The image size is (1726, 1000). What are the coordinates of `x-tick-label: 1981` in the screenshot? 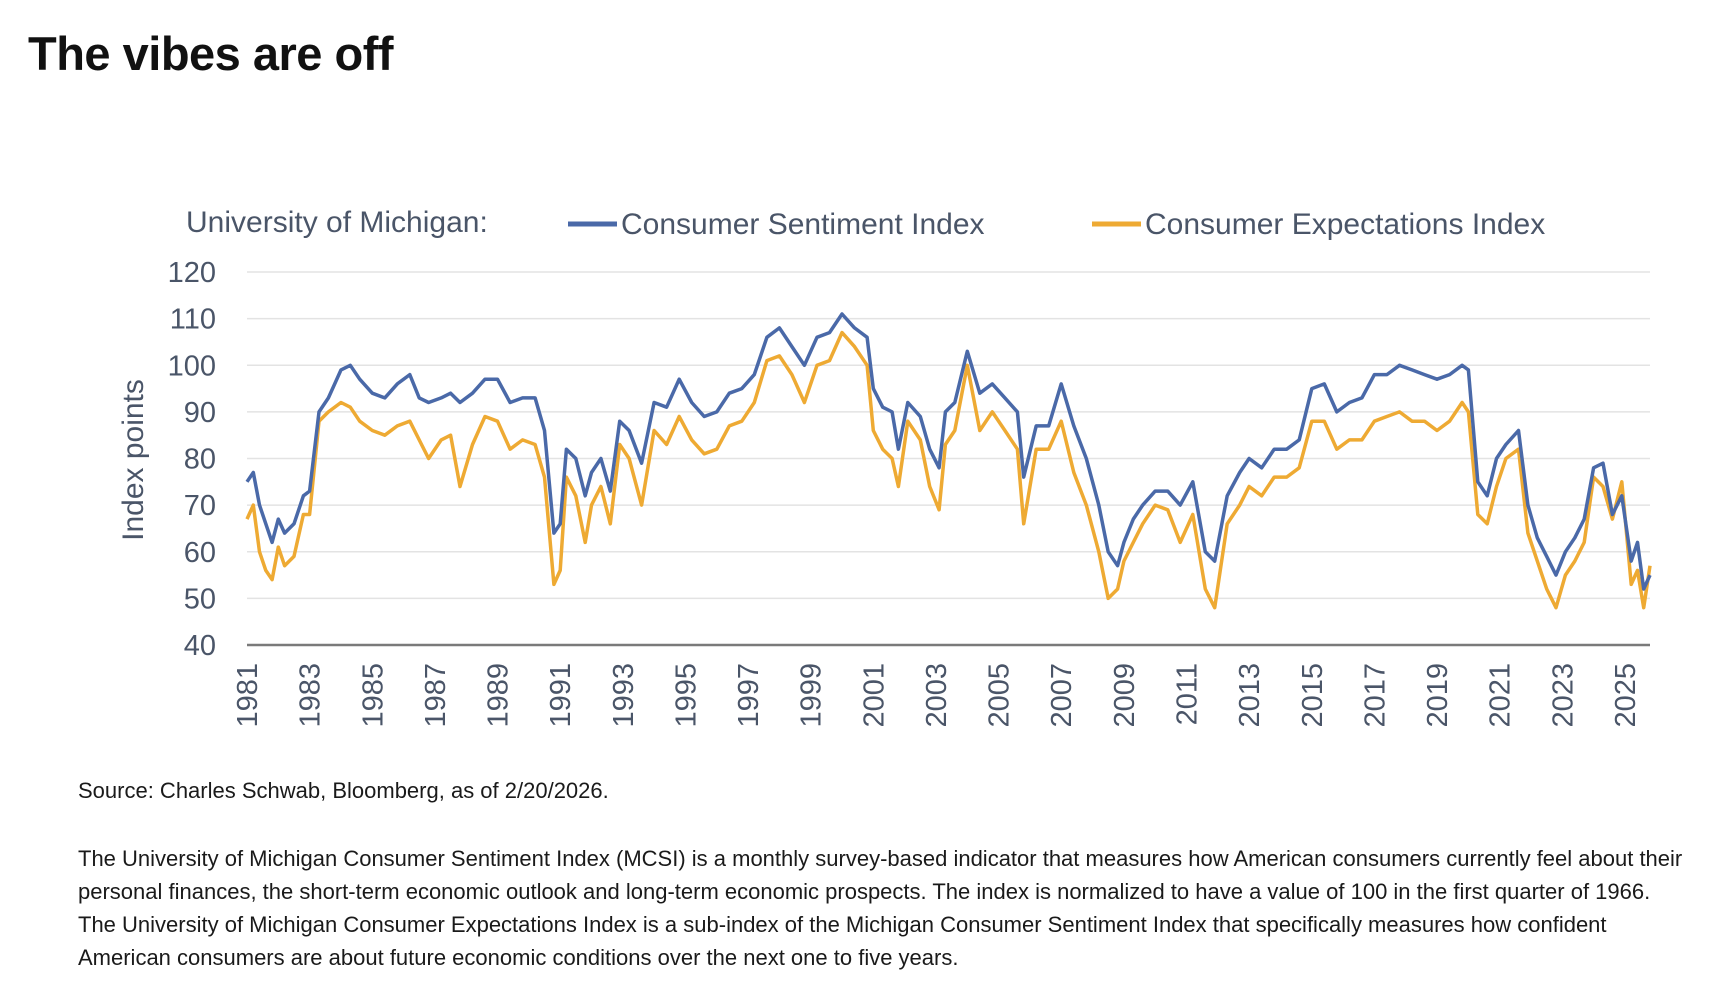 It's located at (248, 695).